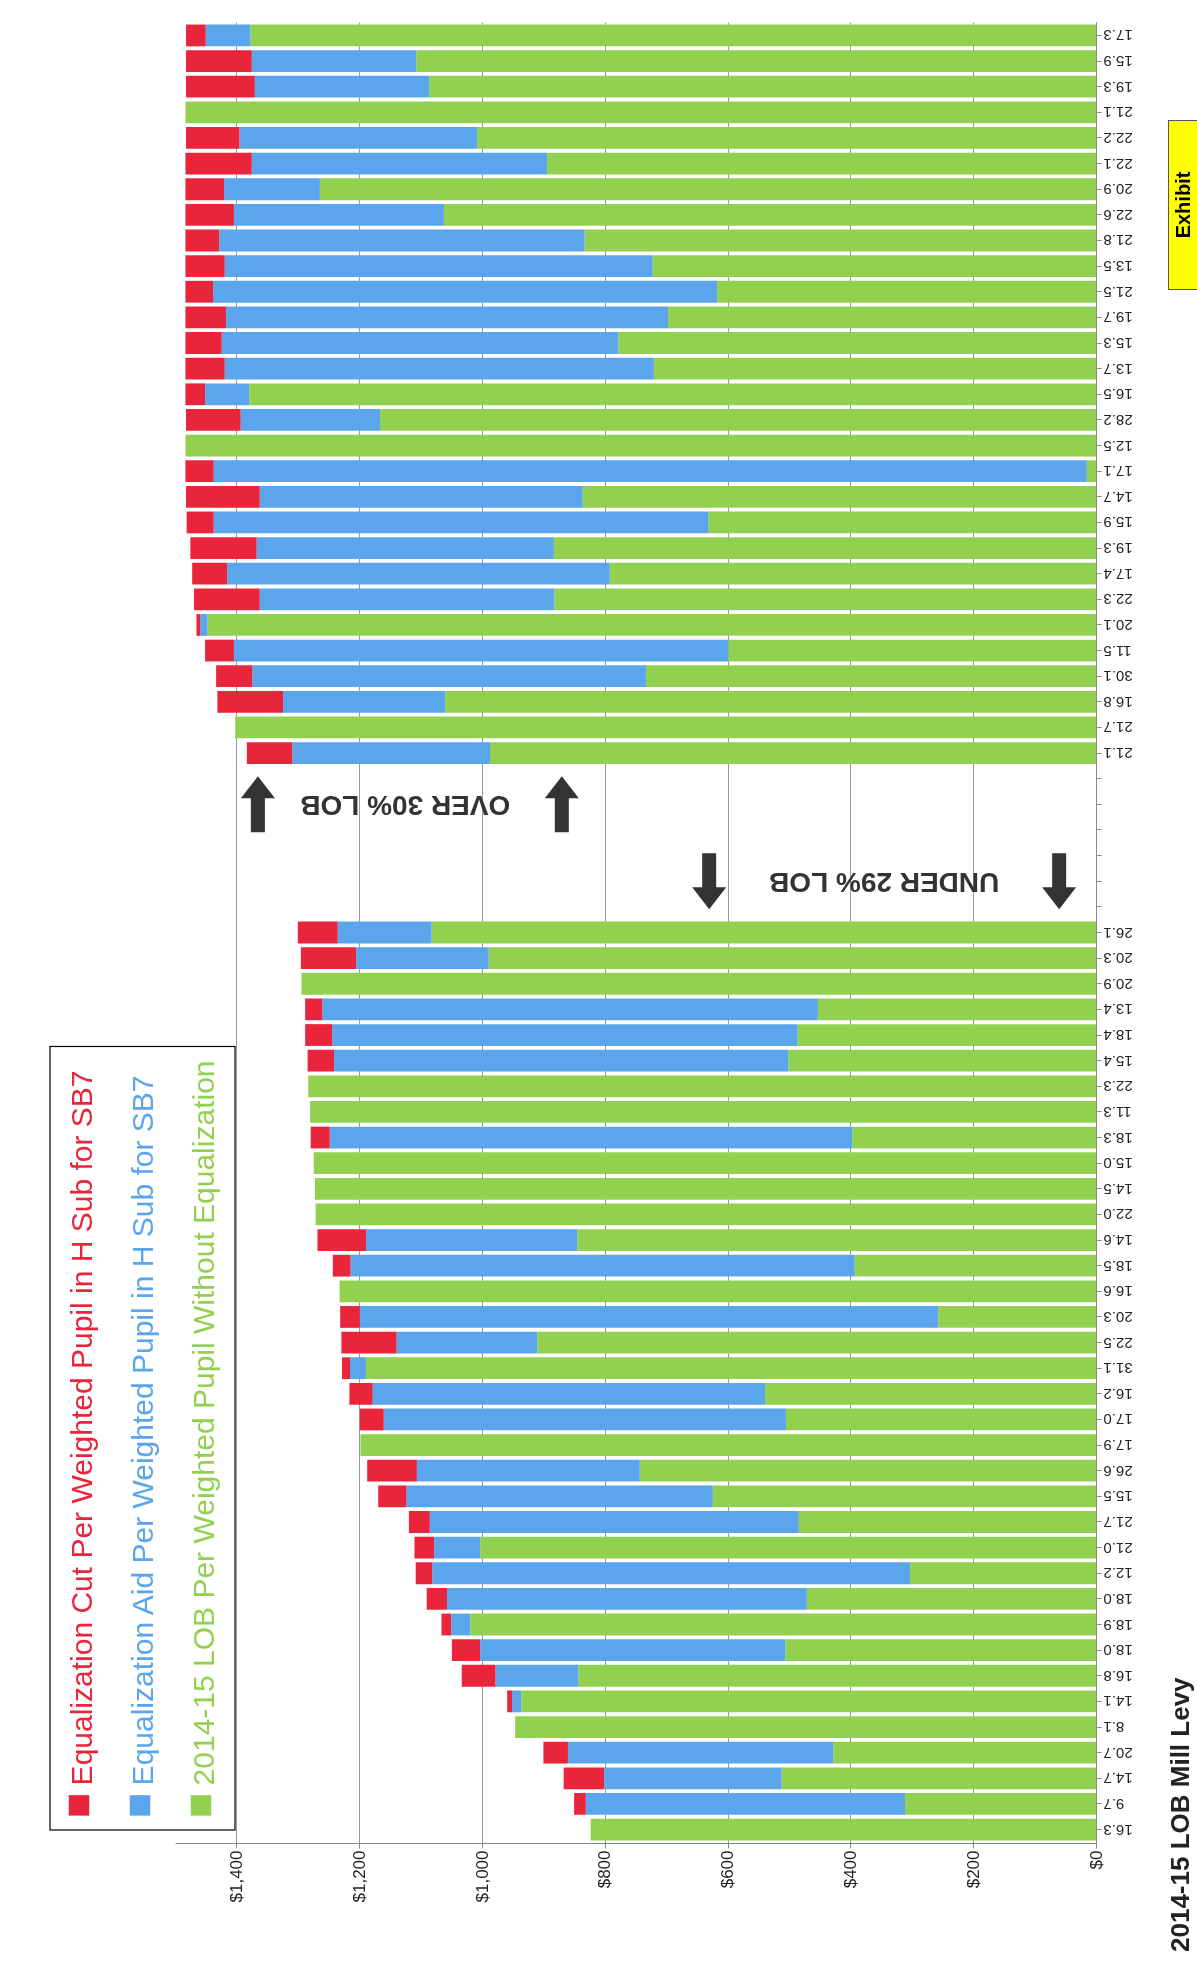 The height and width of the screenshot is (1961, 1197). What do you see at coordinates (1117, 651) in the screenshot?
I see `y-tick-label: 11.5` at bounding box center [1117, 651].